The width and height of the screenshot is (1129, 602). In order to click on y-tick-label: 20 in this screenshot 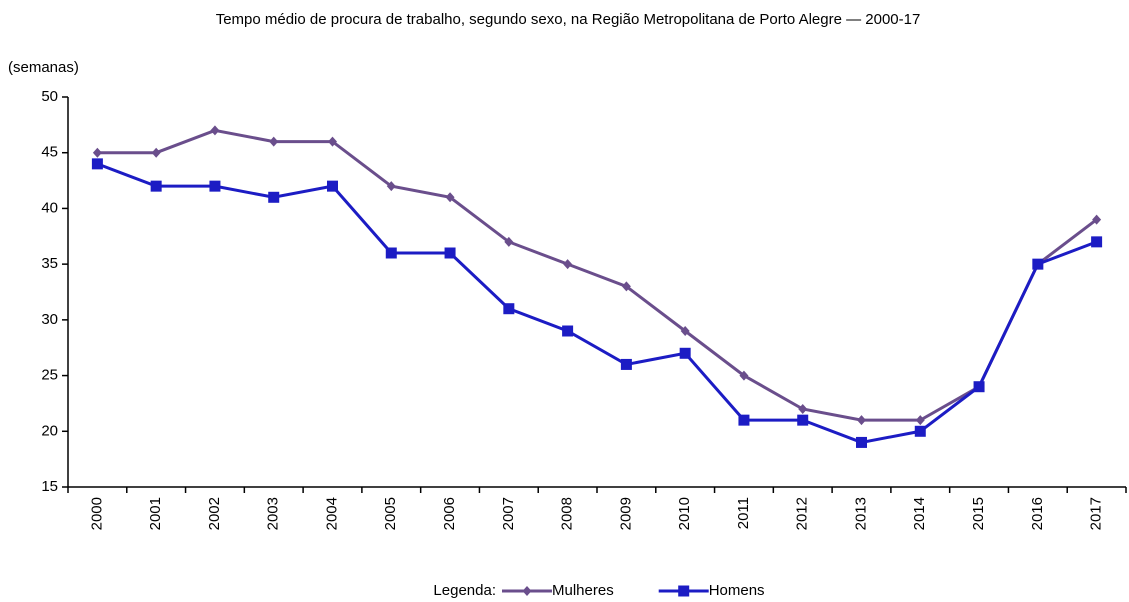, I will do `click(49, 430)`.